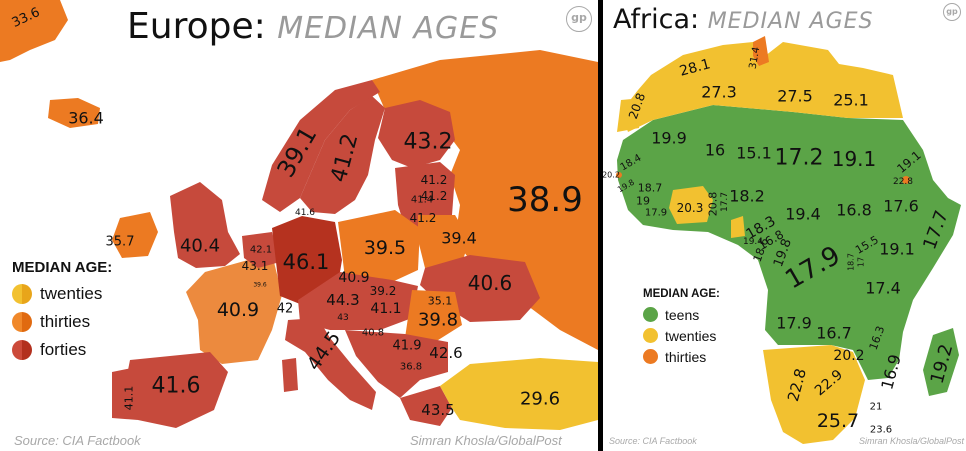 Image resolution: width=966 pixels, height=451 pixels. Describe the element at coordinates (519, 394) in the screenshot. I see `turkey-region` at that location.